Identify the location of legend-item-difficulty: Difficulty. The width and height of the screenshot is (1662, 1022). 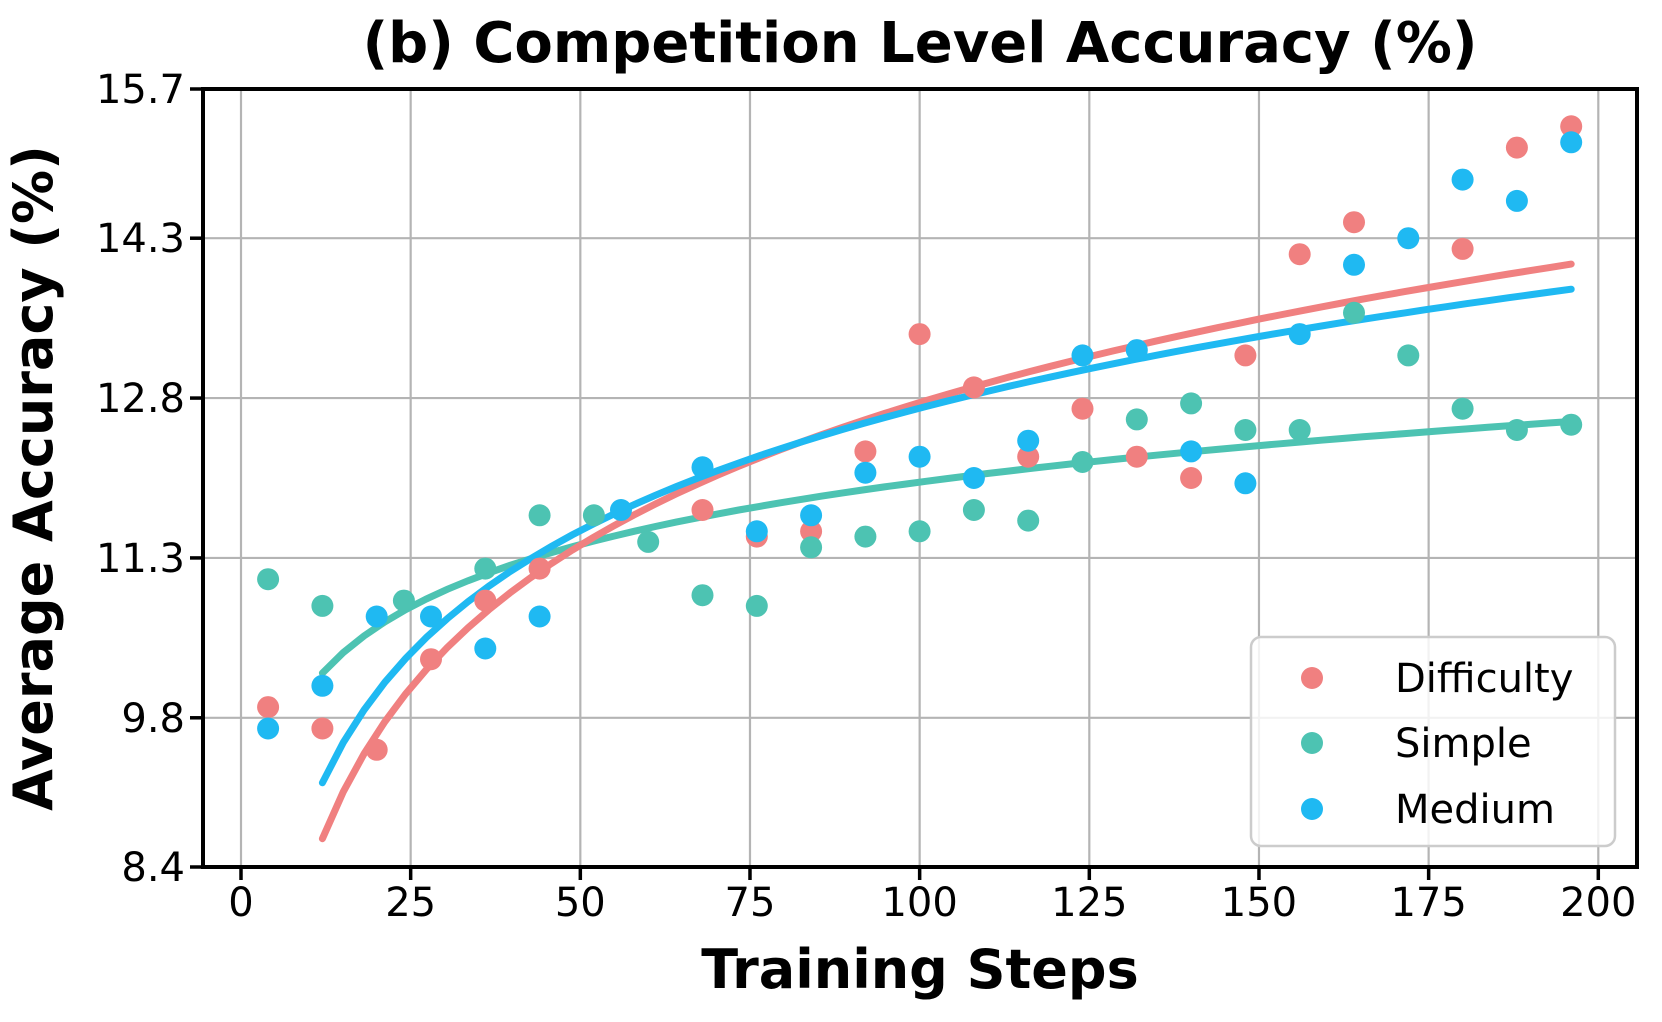
(1437, 679).